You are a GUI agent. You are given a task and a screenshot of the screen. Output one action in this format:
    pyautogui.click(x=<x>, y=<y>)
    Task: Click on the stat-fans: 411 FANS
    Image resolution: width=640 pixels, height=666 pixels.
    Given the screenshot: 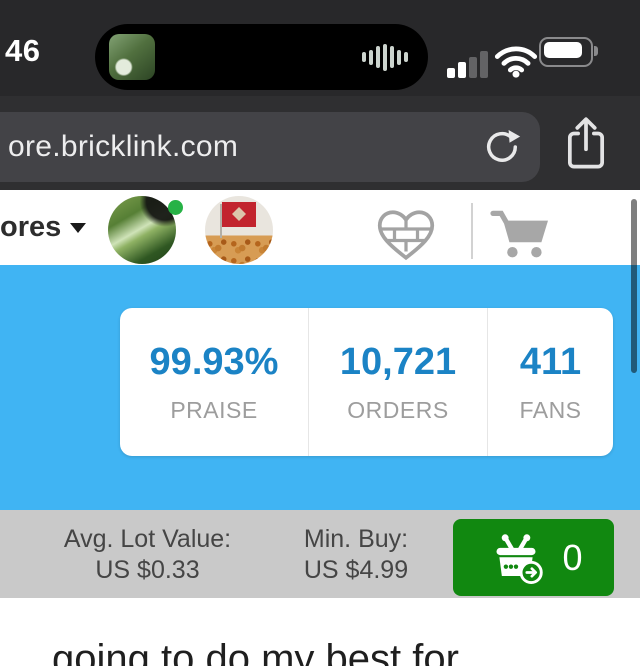 What is the action you would take?
    pyautogui.click(x=550, y=382)
    